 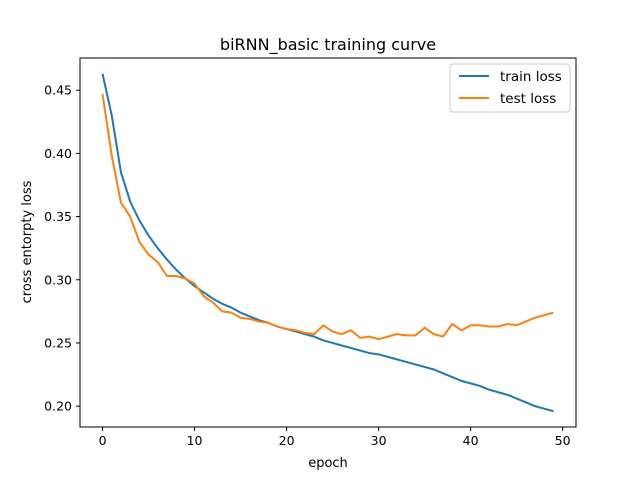 I want to click on x-tick-label: 50, so click(x=563, y=440).